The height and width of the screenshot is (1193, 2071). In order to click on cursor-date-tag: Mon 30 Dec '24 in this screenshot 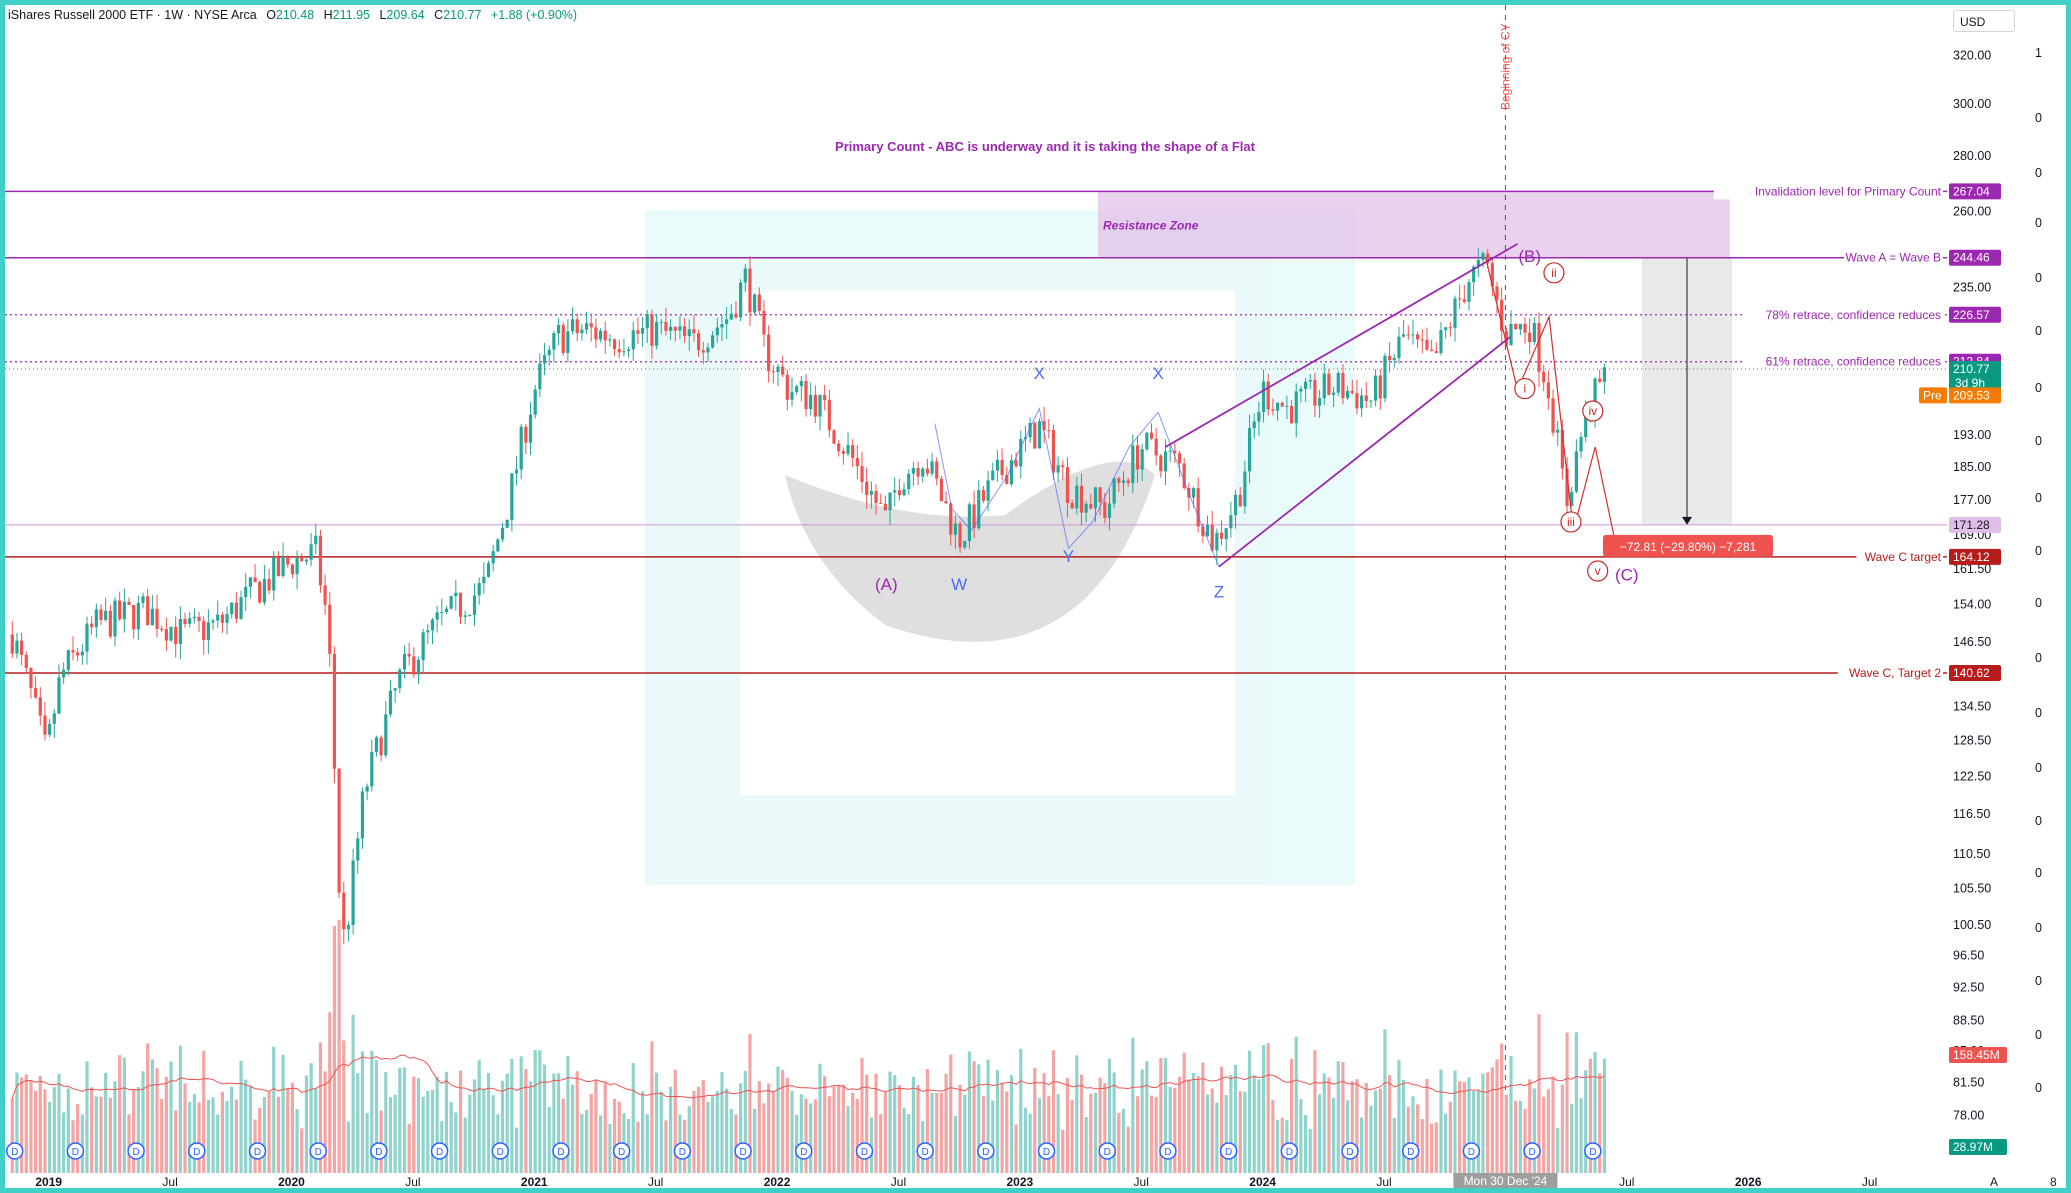, I will do `click(1505, 1180)`.